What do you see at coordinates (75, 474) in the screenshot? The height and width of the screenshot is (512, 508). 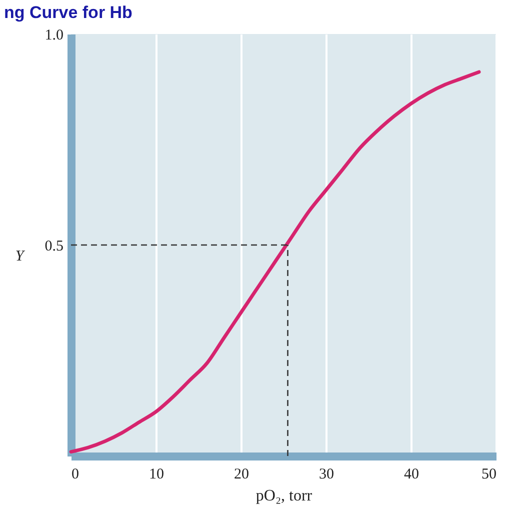 I see `x-tick-label: 0` at bounding box center [75, 474].